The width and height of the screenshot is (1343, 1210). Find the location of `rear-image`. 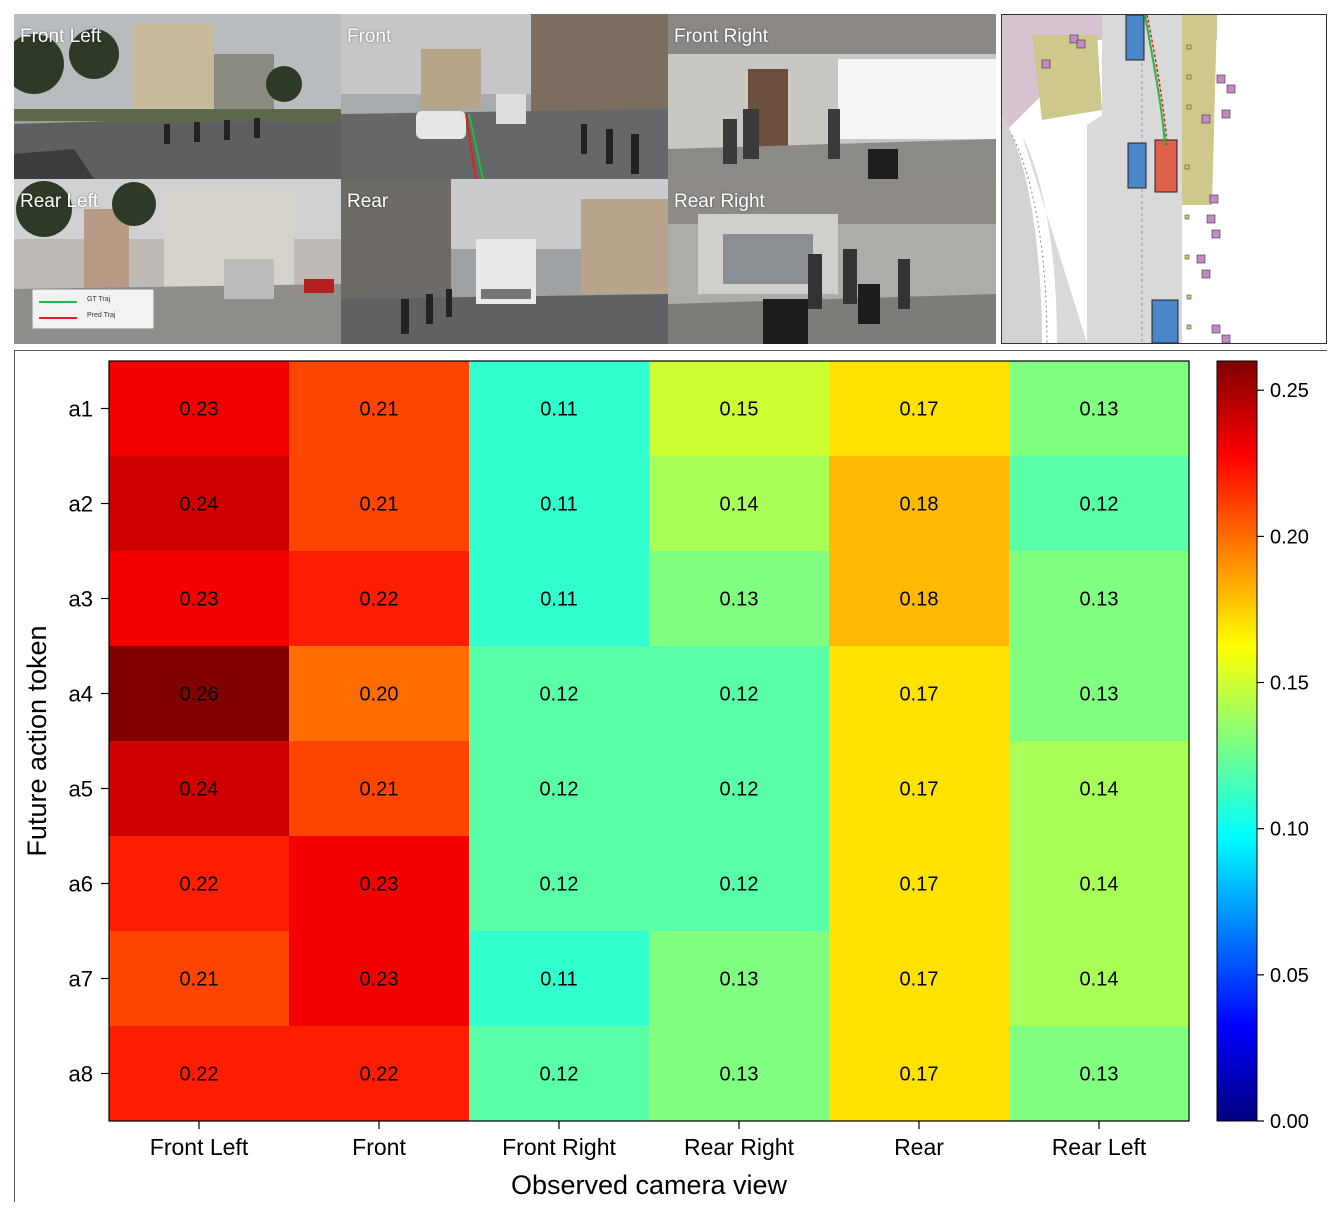

rear-image is located at coordinates (504, 261).